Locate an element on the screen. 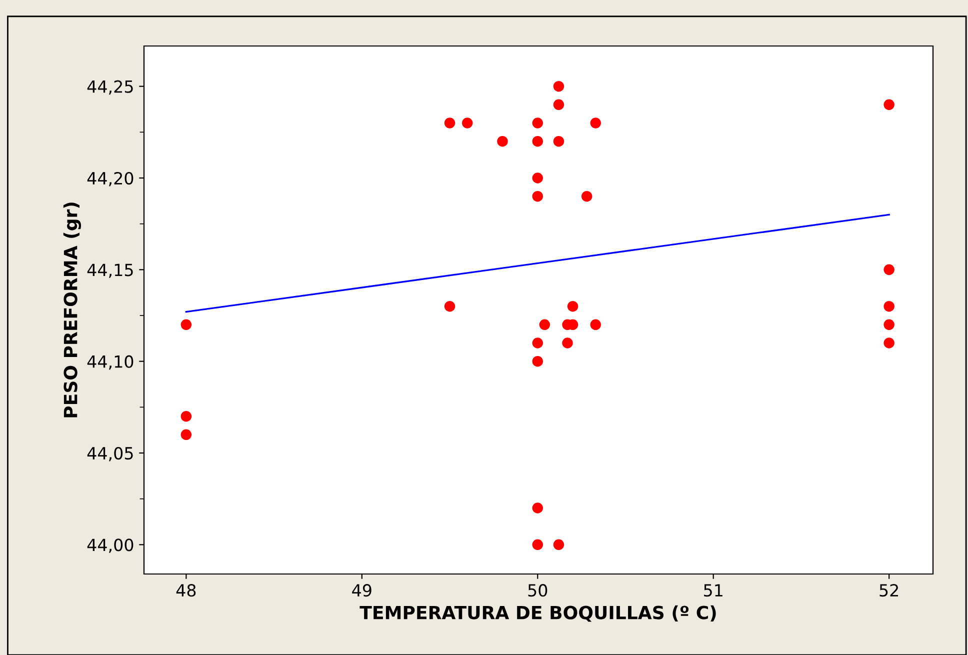 This screenshot has height=655, width=968. y-tick-label: 44,20 is located at coordinates (110, 179).